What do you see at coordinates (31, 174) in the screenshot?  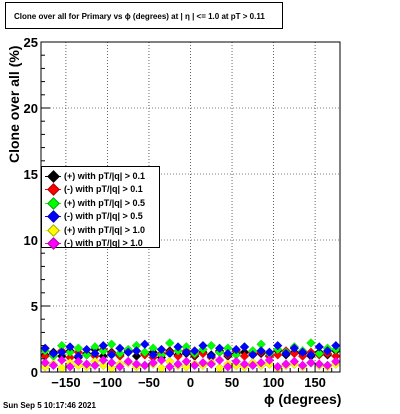 I see `y-tick-label: 15` at bounding box center [31, 174].